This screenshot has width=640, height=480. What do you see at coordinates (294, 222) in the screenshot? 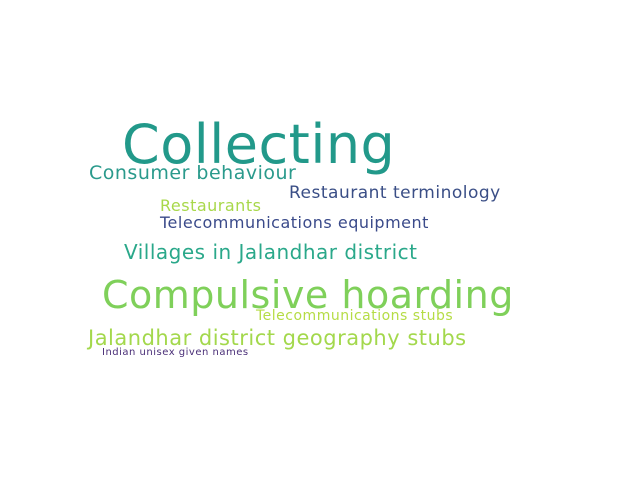
I see `word-telecommunications-equipment: Telecommunications equipment` at bounding box center [294, 222].